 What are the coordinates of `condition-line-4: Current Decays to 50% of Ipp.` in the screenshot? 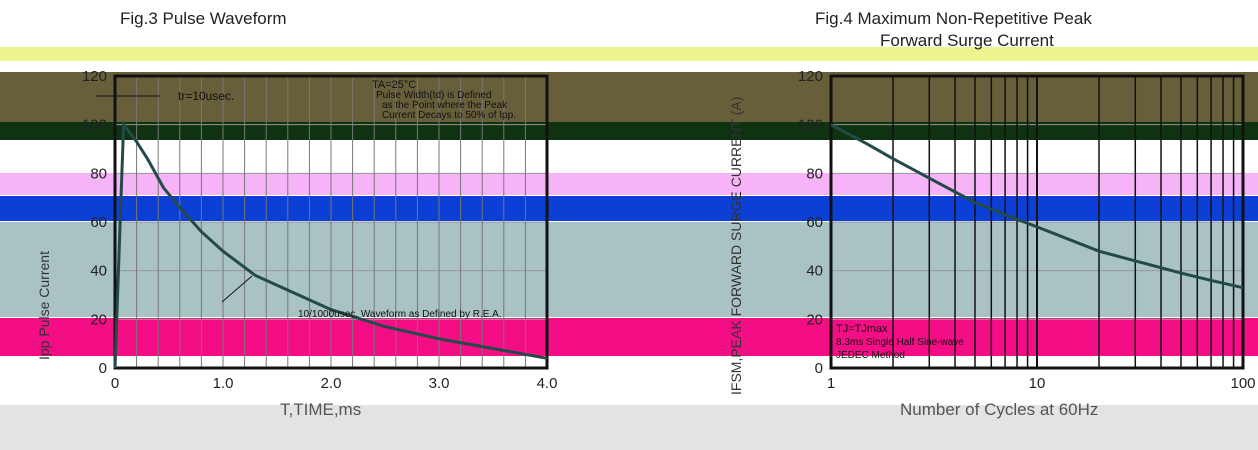 It's located at (449, 115).